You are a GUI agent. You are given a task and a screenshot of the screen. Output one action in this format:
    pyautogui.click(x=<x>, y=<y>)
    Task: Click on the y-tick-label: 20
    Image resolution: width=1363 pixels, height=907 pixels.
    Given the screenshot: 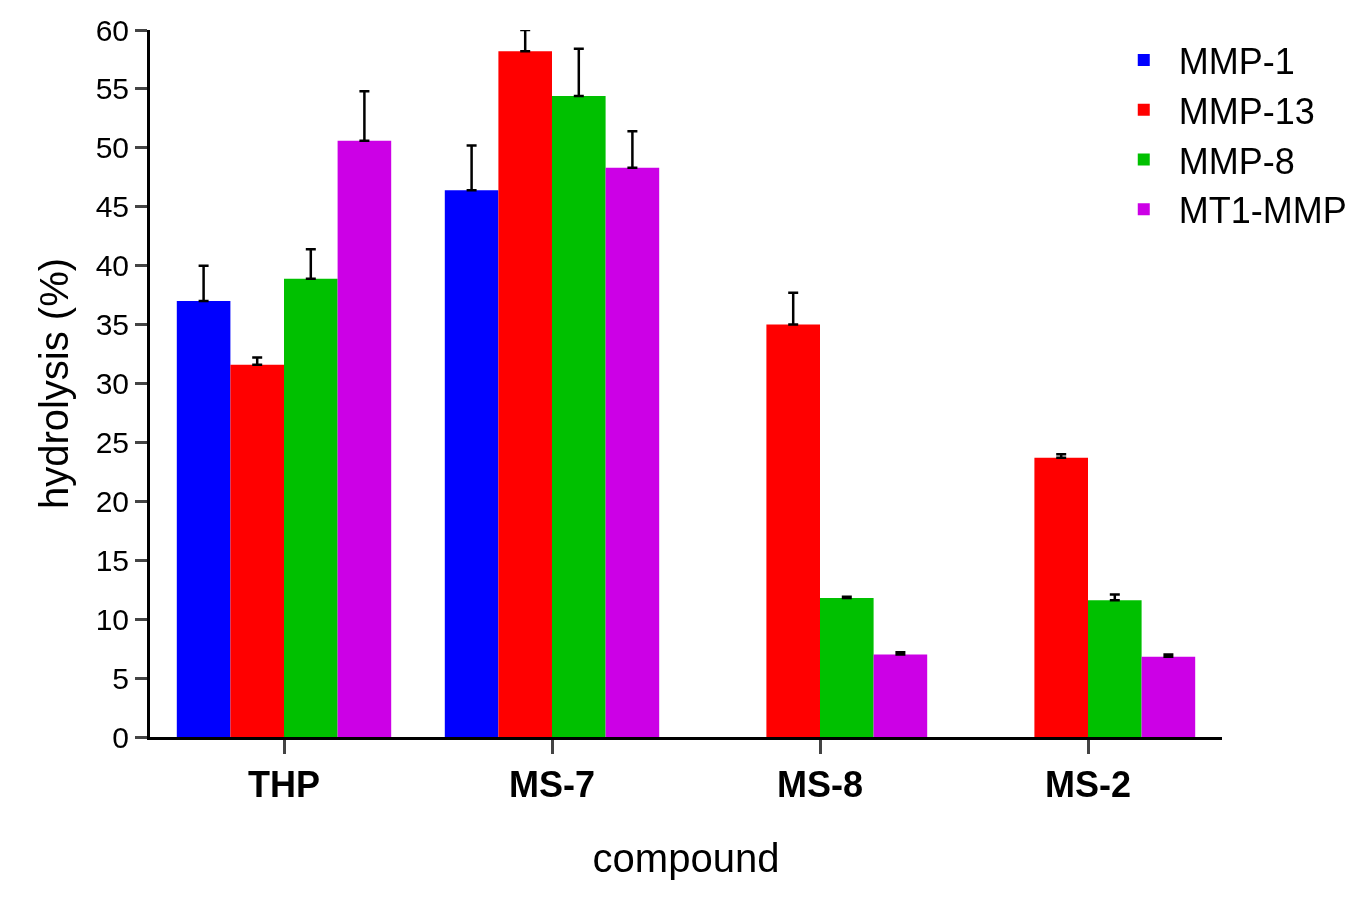 What is the action you would take?
    pyautogui.click(x=112, y=501)
    